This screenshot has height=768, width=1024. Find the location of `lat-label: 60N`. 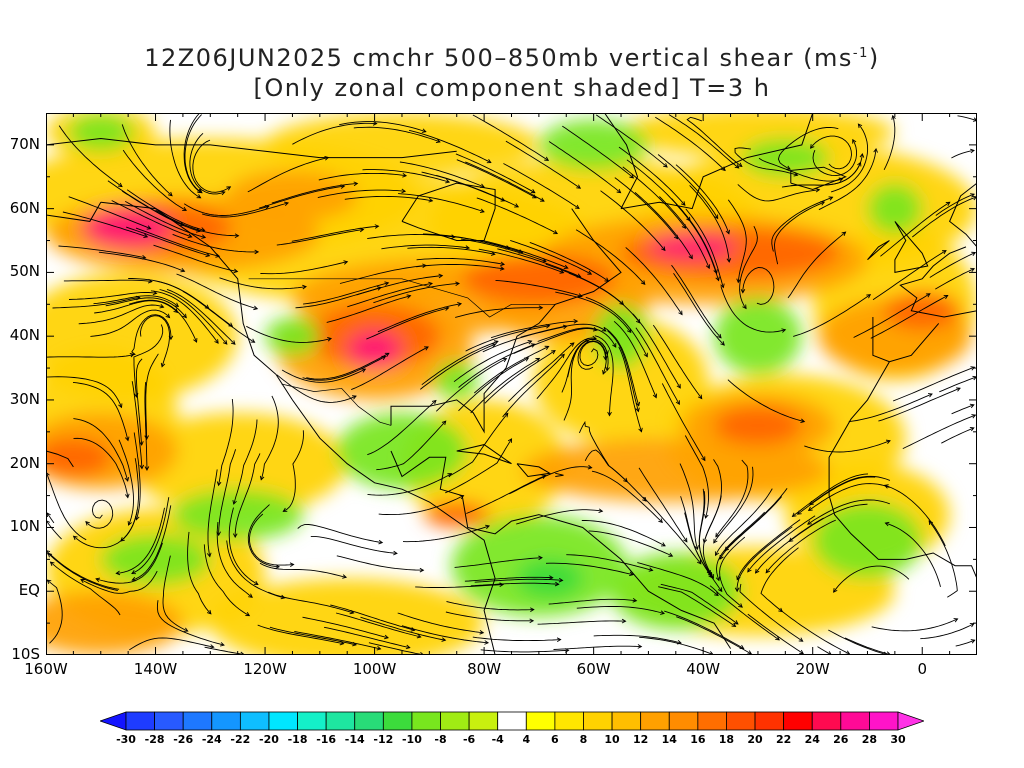

lat-label: 60N is located at coordinates (24, 207).